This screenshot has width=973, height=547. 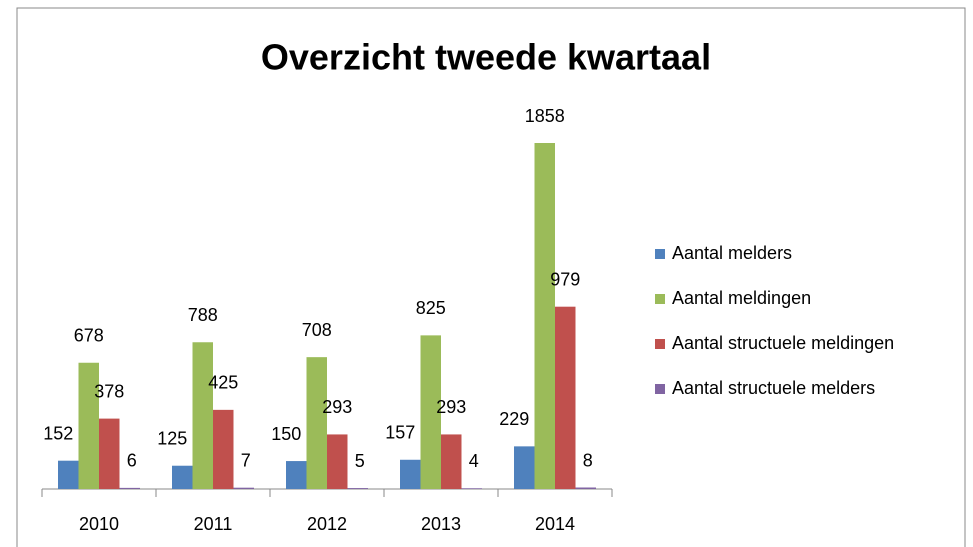 I want to click on data-label: 708, so click(x=317, y=330).